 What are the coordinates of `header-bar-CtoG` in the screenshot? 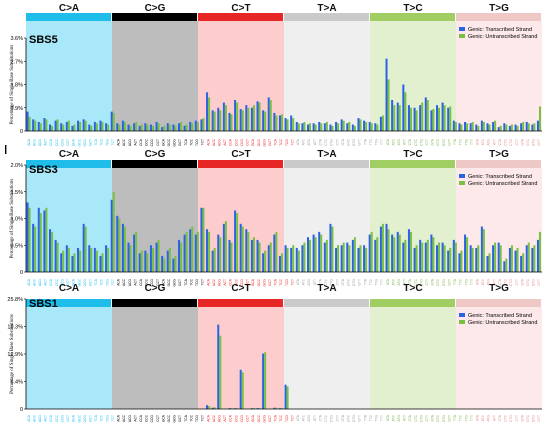 It's located at (154, 164).